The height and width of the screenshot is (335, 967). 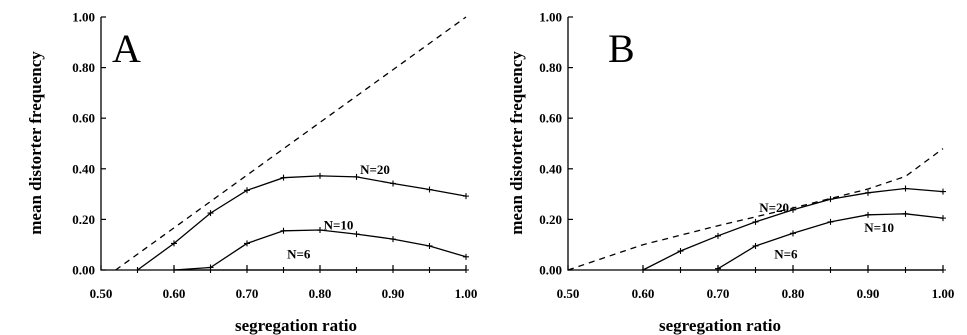 What do you see at coordinates (296, 325) in the screenshot?
I see `x-axis-title-a: segregation ratio` at bounding box center [296, 325].